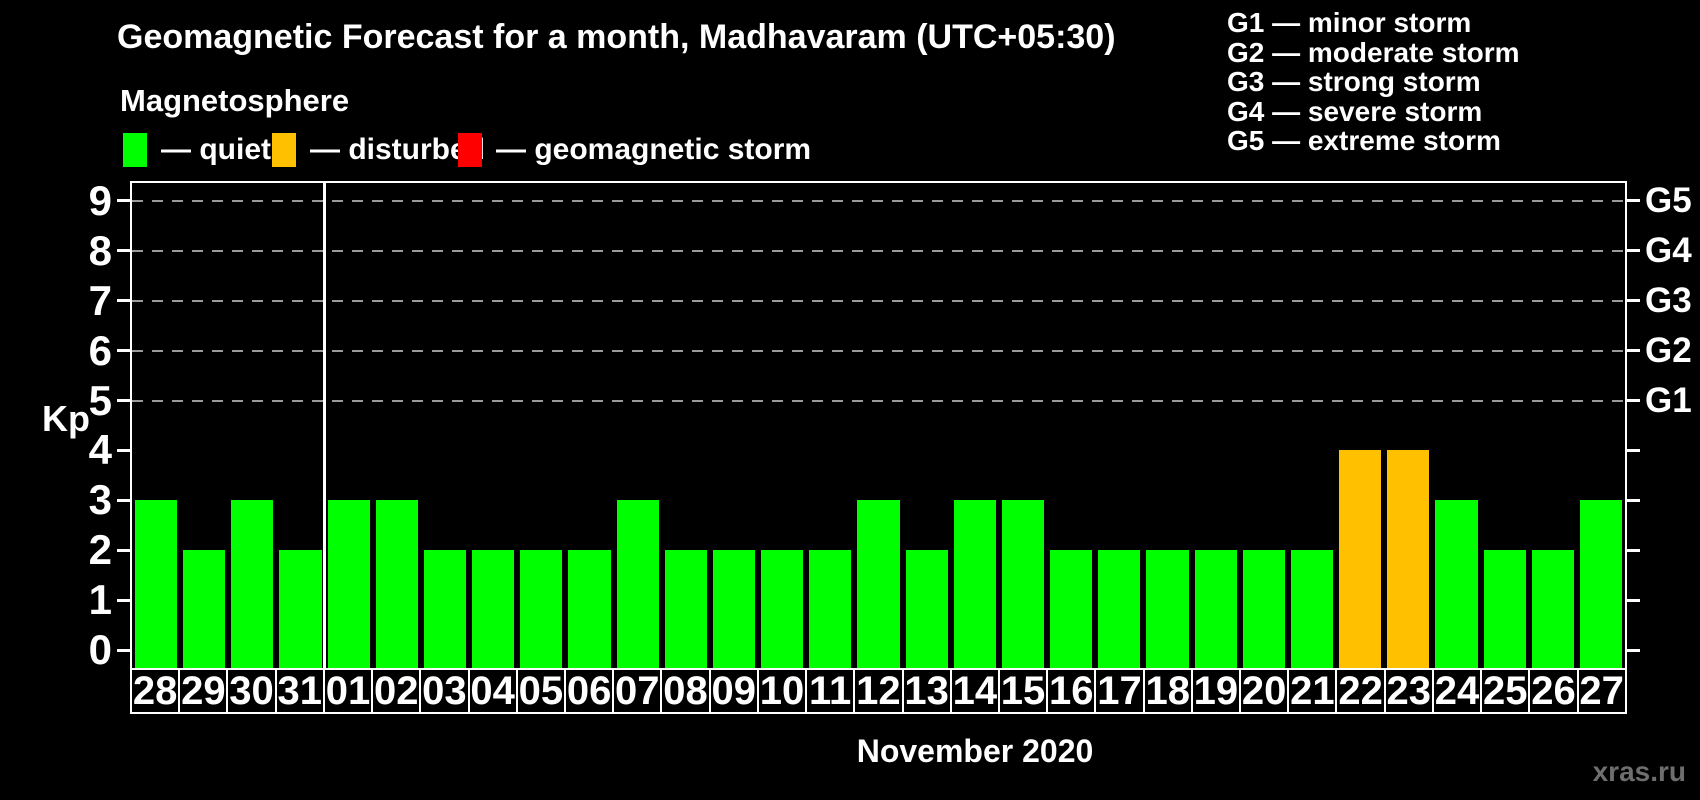 The image size is (1700, 800). I want to click on legend-item-storm: — geomagnetic storm, so click(634, 150).